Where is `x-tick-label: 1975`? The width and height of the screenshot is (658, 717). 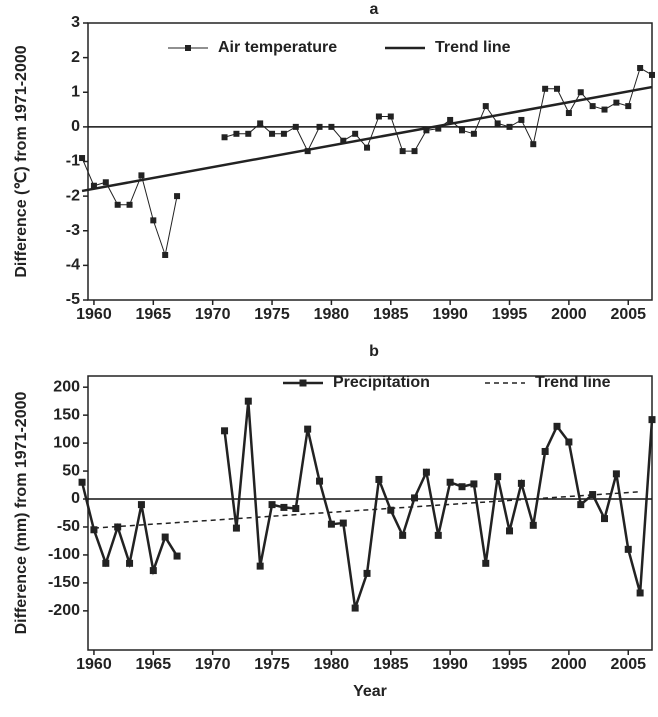 x-tick-label: 1975 is located at coordinates (272, 664).